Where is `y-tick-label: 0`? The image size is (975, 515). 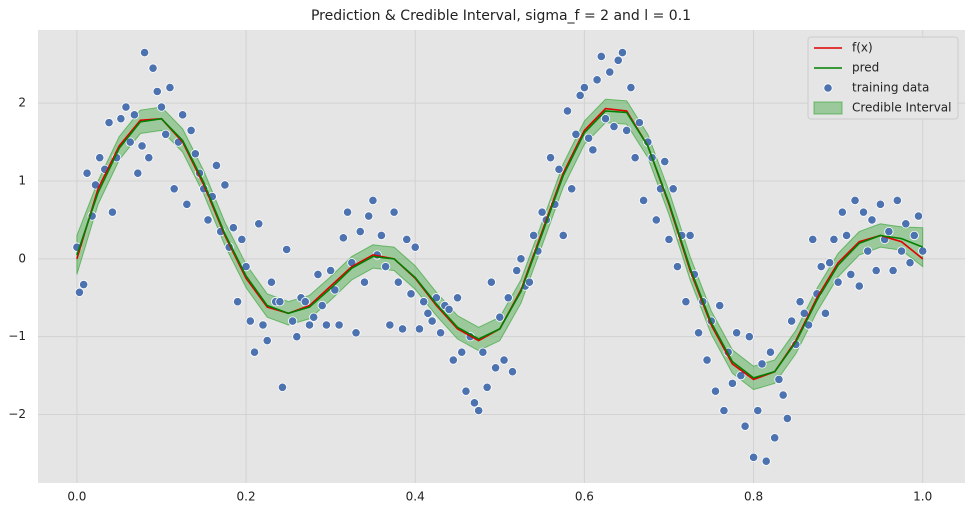
y-tick-label: 0 is located at coordinates (22, 258).